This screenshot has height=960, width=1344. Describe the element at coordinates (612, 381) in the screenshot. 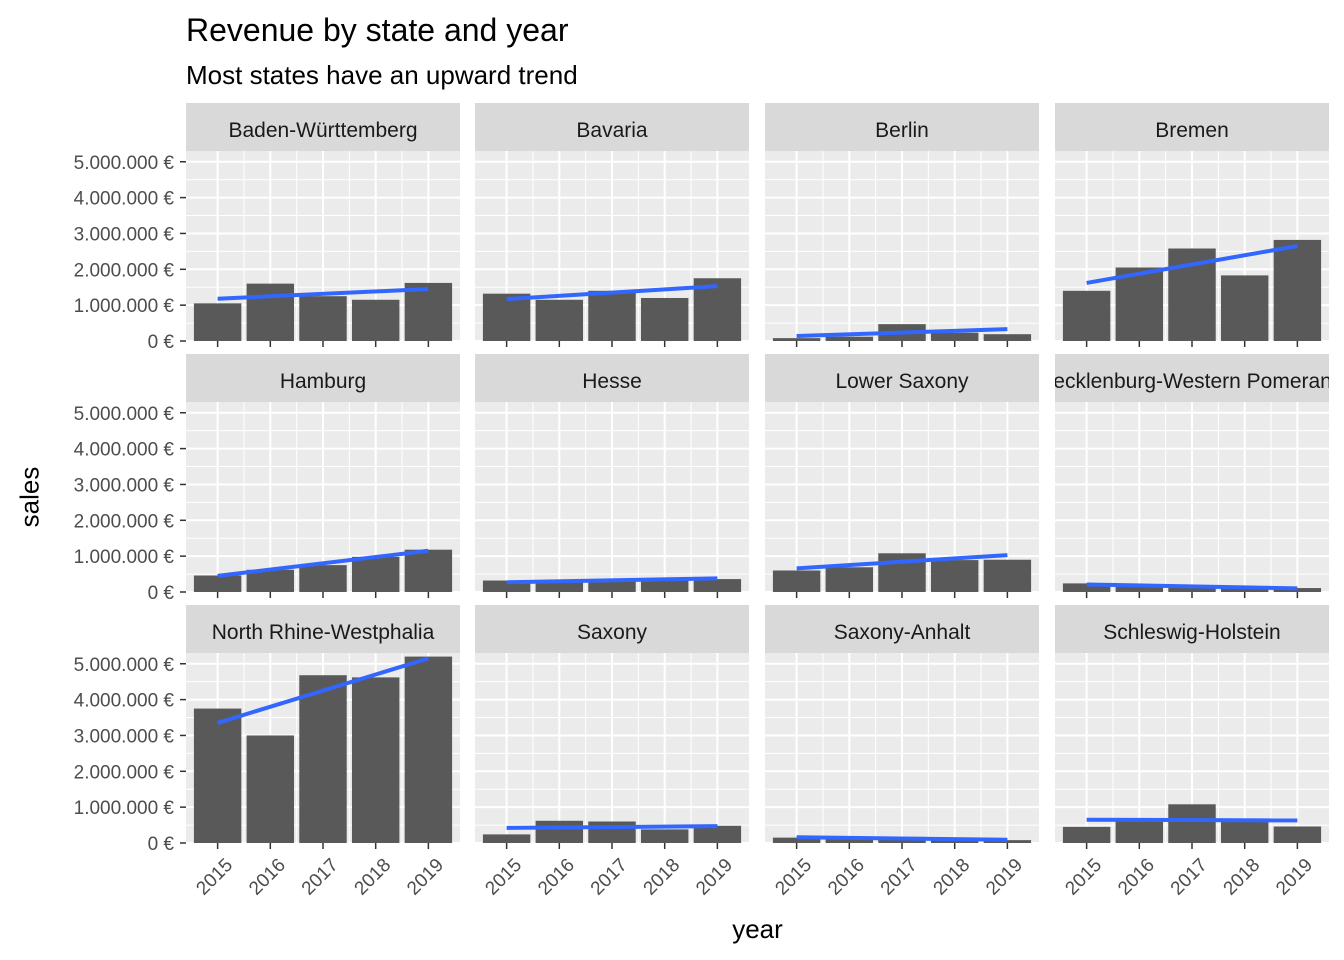

I see `facet-strip-label: Hesse` at that location.